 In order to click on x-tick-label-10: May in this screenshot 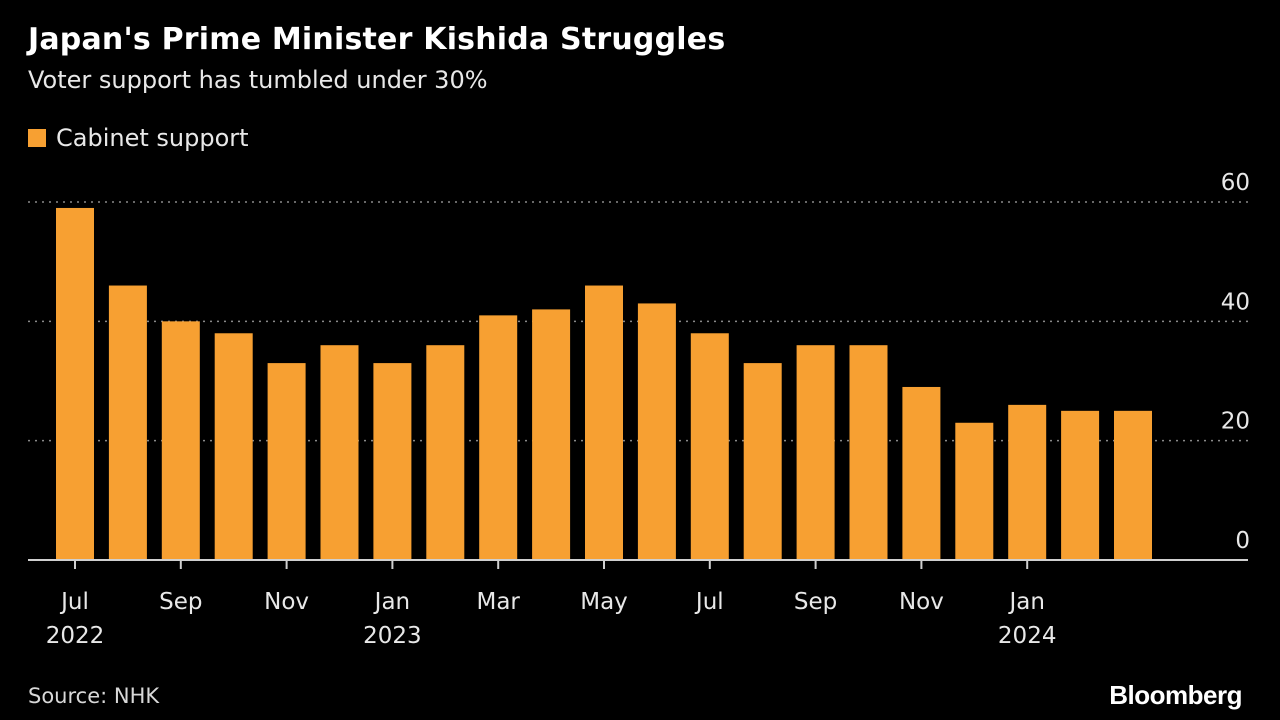, I will do `click(604, 602)`.